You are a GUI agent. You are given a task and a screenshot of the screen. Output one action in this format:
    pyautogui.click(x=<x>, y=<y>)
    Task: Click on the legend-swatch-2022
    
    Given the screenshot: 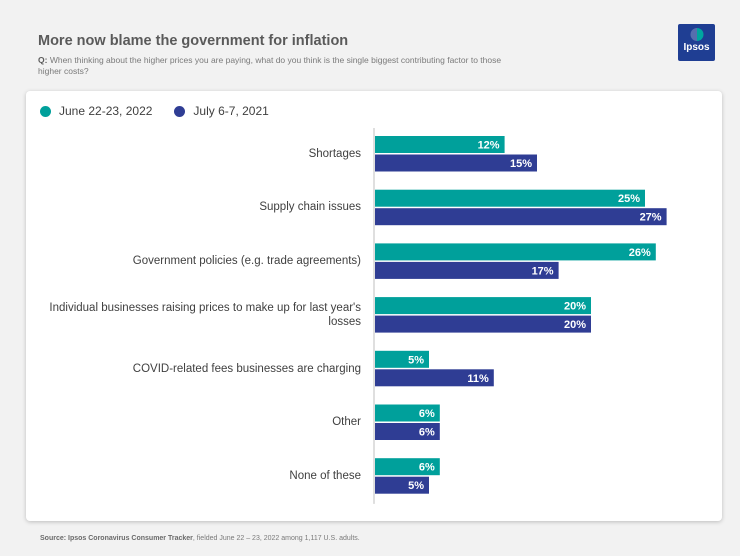 What is the action you would take?
    pyautogui.click(x=45, y=111)
    